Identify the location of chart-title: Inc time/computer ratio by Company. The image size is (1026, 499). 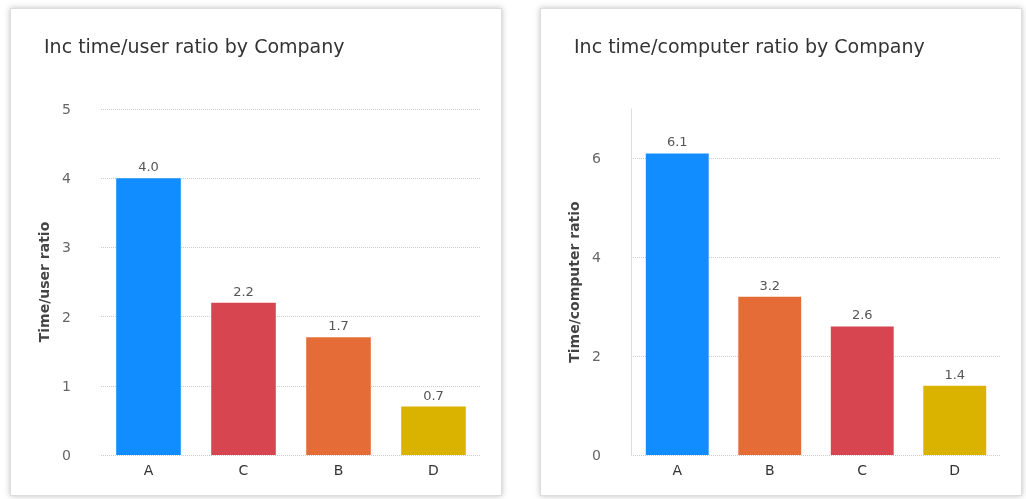
(749, 45).